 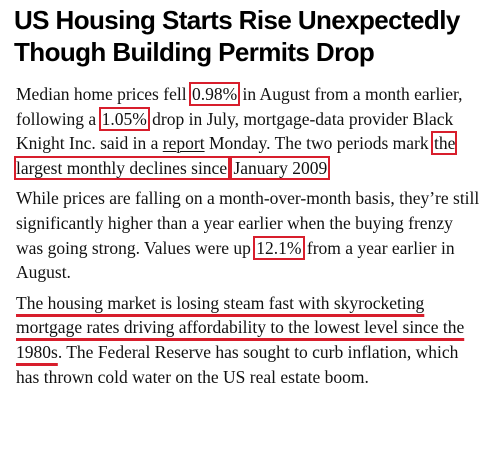 What do you see at coordinates (183, 143) in the screenshot?
I see `report-link: report` at bounding box center [183, 143].